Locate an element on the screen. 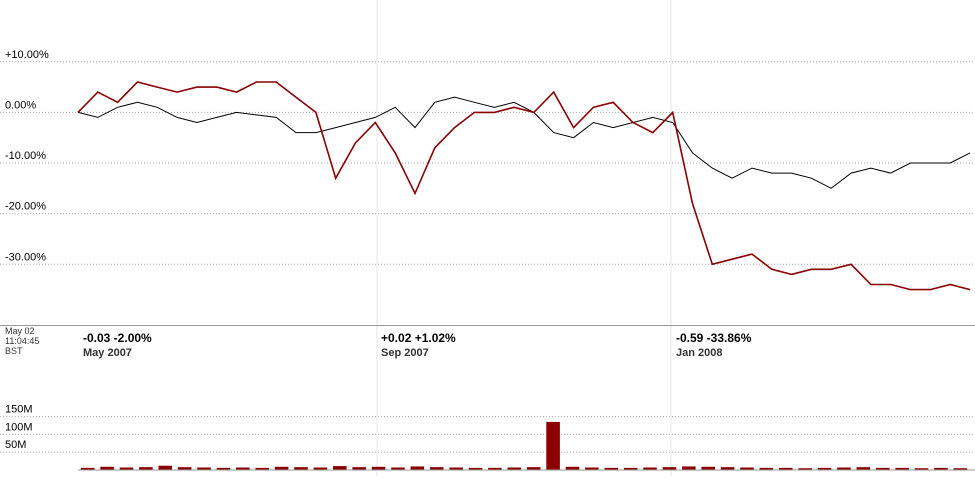  period-change: -0.03 -2.00% is located at coordinates (117, 338).